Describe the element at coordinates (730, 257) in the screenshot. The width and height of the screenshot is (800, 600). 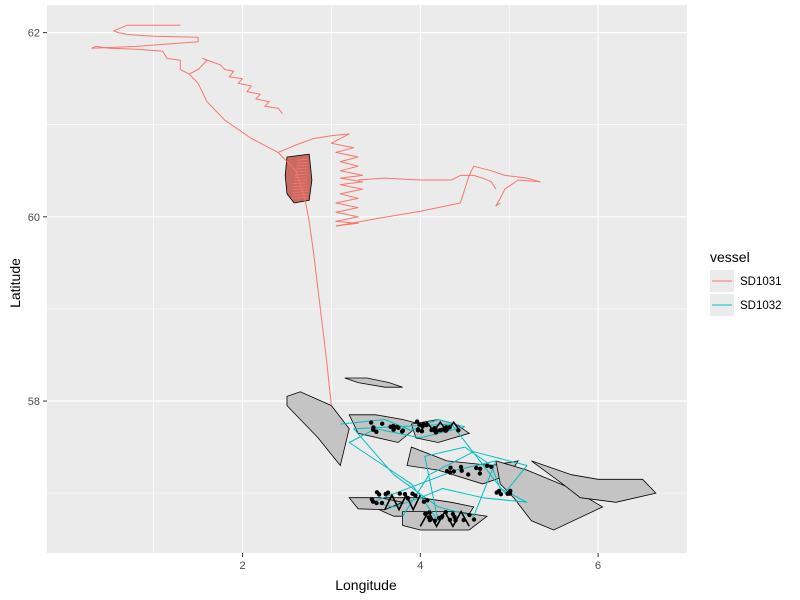
I see `legend-title: vessel` at that location.